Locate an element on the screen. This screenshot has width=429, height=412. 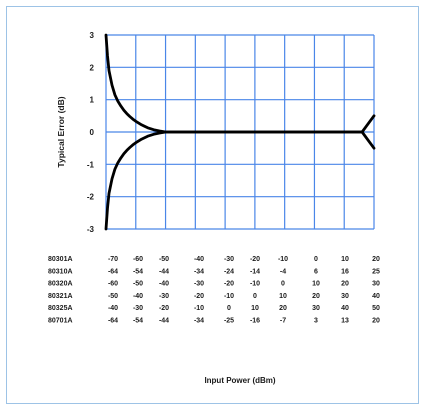
x-axis-label: Input Power (dBm) is located at coordinates (239, 380).